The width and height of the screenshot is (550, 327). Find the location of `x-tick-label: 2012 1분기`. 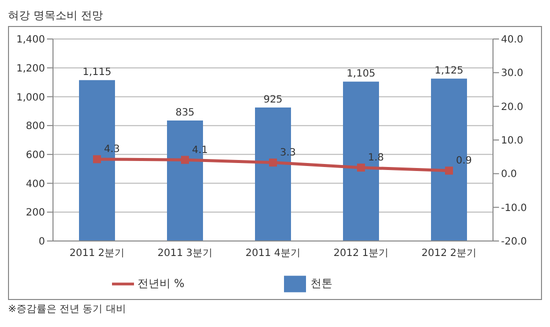

x-tick-label: 2012 1분기 is located at coordinates (361, 254).